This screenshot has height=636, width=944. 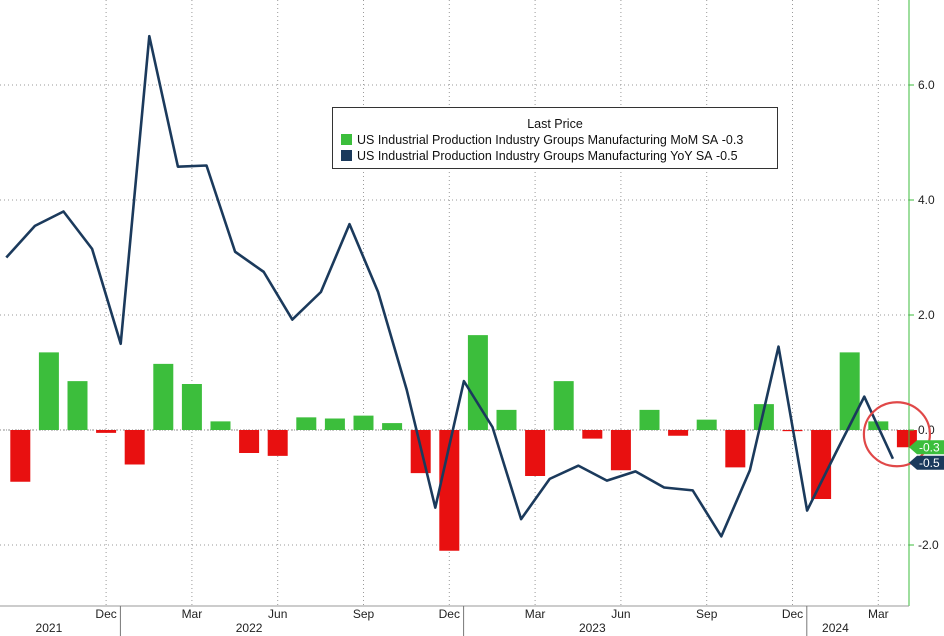 I want to click on x-year-label: 2021, so click(x=49, y=628).